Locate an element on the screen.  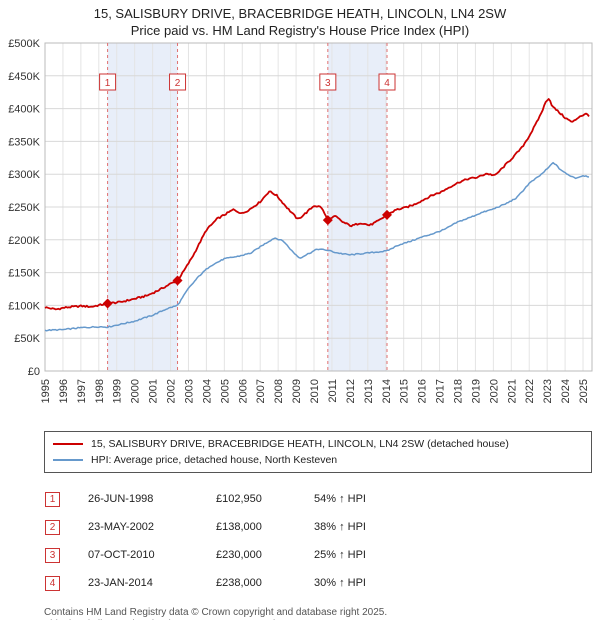
svg-text: 2013 is located at coordinates (369, 391).